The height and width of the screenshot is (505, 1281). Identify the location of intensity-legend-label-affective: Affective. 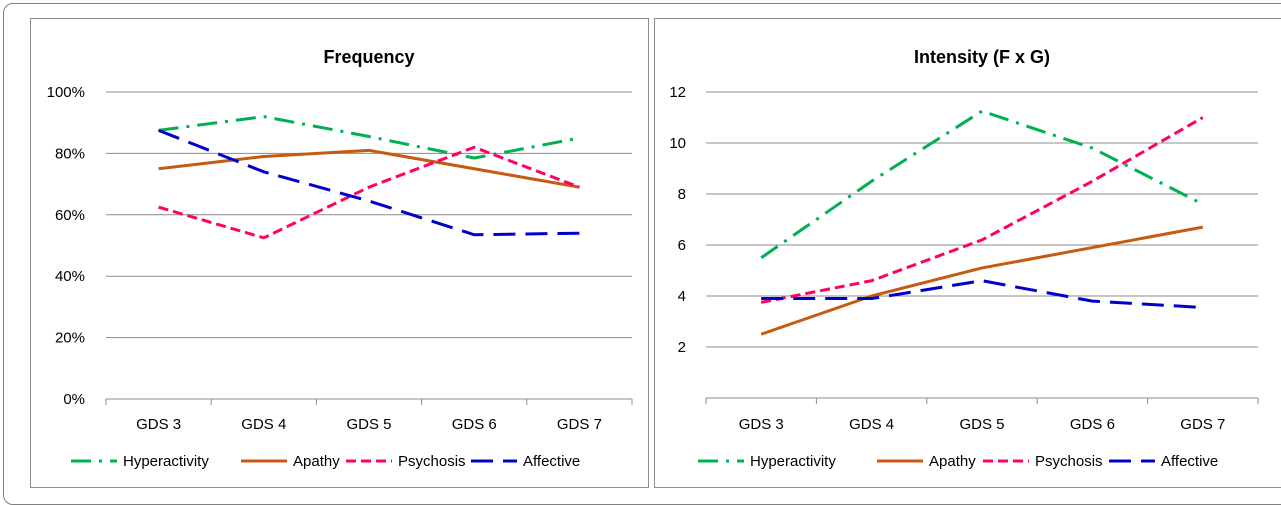
(1189, 461).